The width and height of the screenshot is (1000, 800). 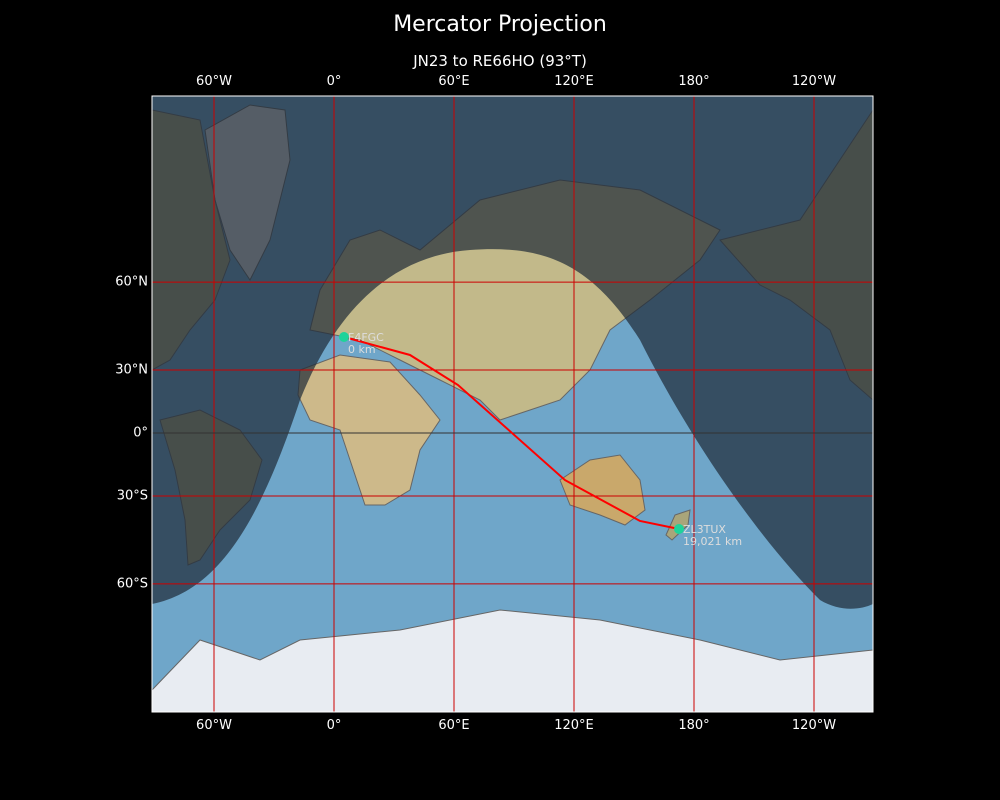 I want to click on station-distance-label: 19,021 km, so click(x=712, y=541).